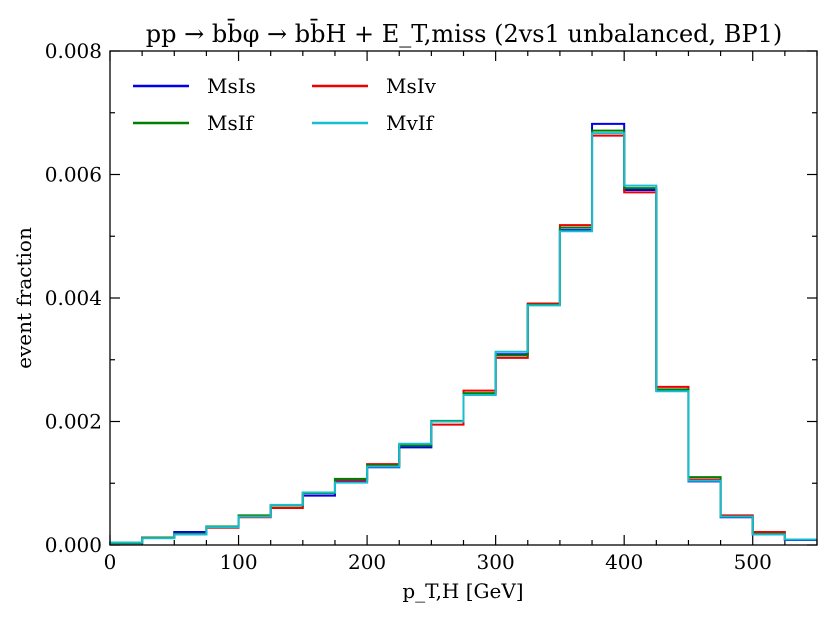  I want to click on x-tick-label: 200, so click(367, 562).